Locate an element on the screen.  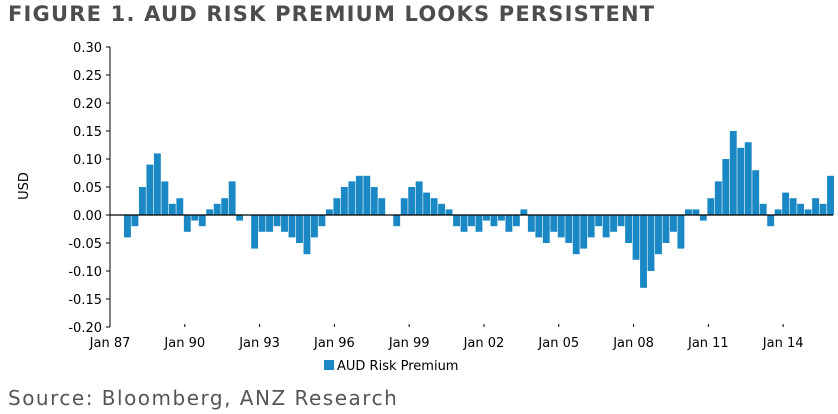
y-tick-label: -0.15 is located at coordinates (85, 300).